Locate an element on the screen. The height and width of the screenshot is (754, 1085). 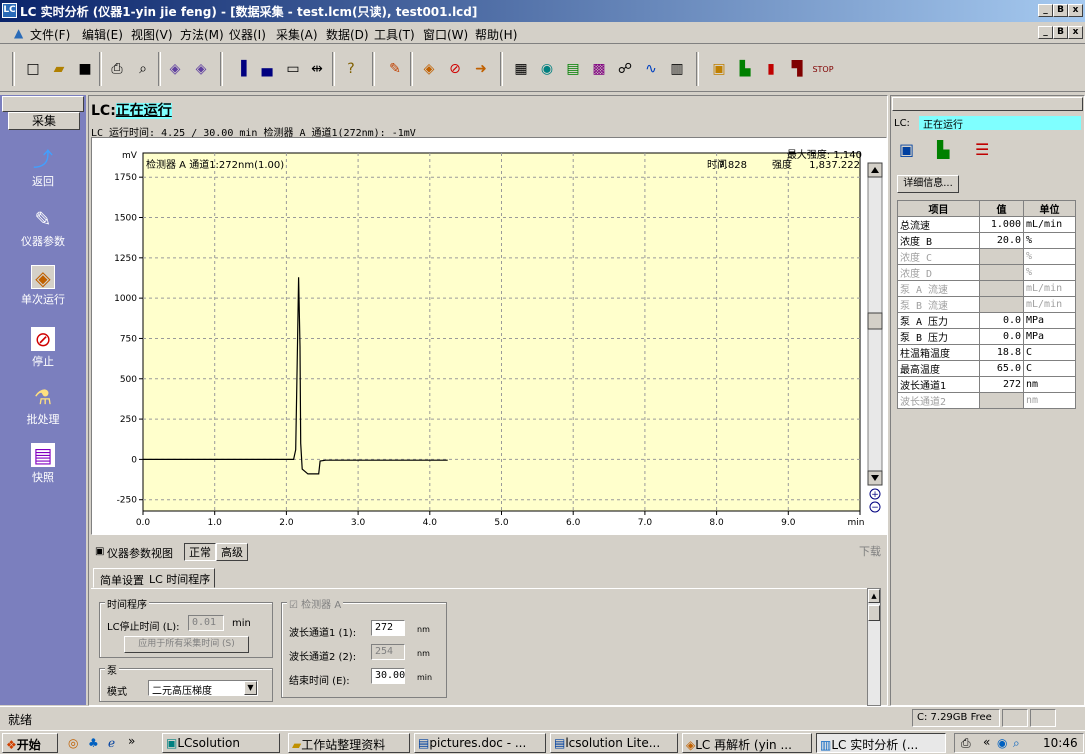
params-scroll-up-icon: ▲ is located at coordinates (874, 596).